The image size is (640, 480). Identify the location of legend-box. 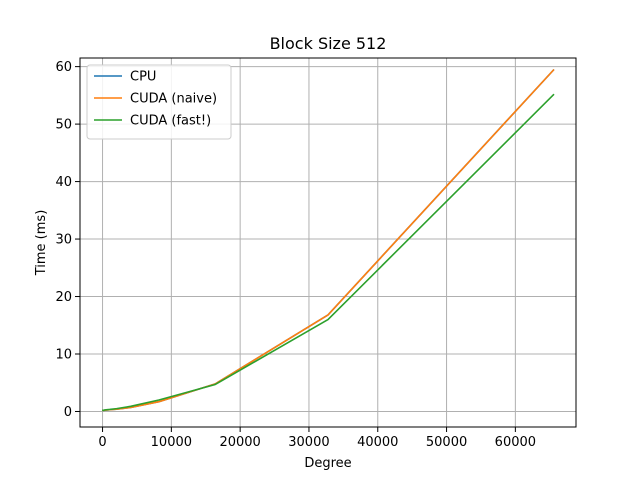
(159, 102).